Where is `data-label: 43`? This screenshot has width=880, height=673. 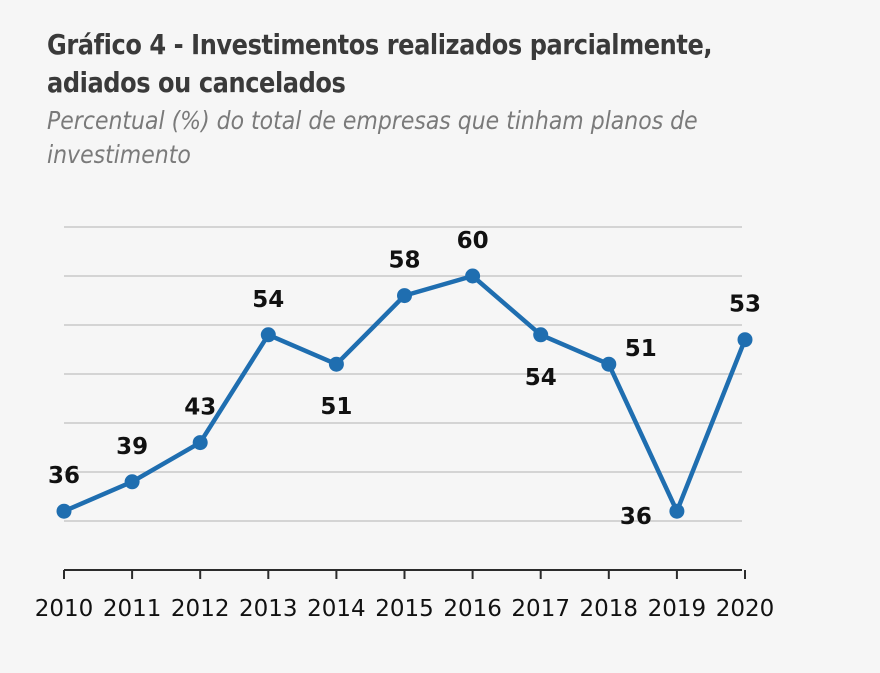 data-label: 43 is located at coordinates (200, 408).